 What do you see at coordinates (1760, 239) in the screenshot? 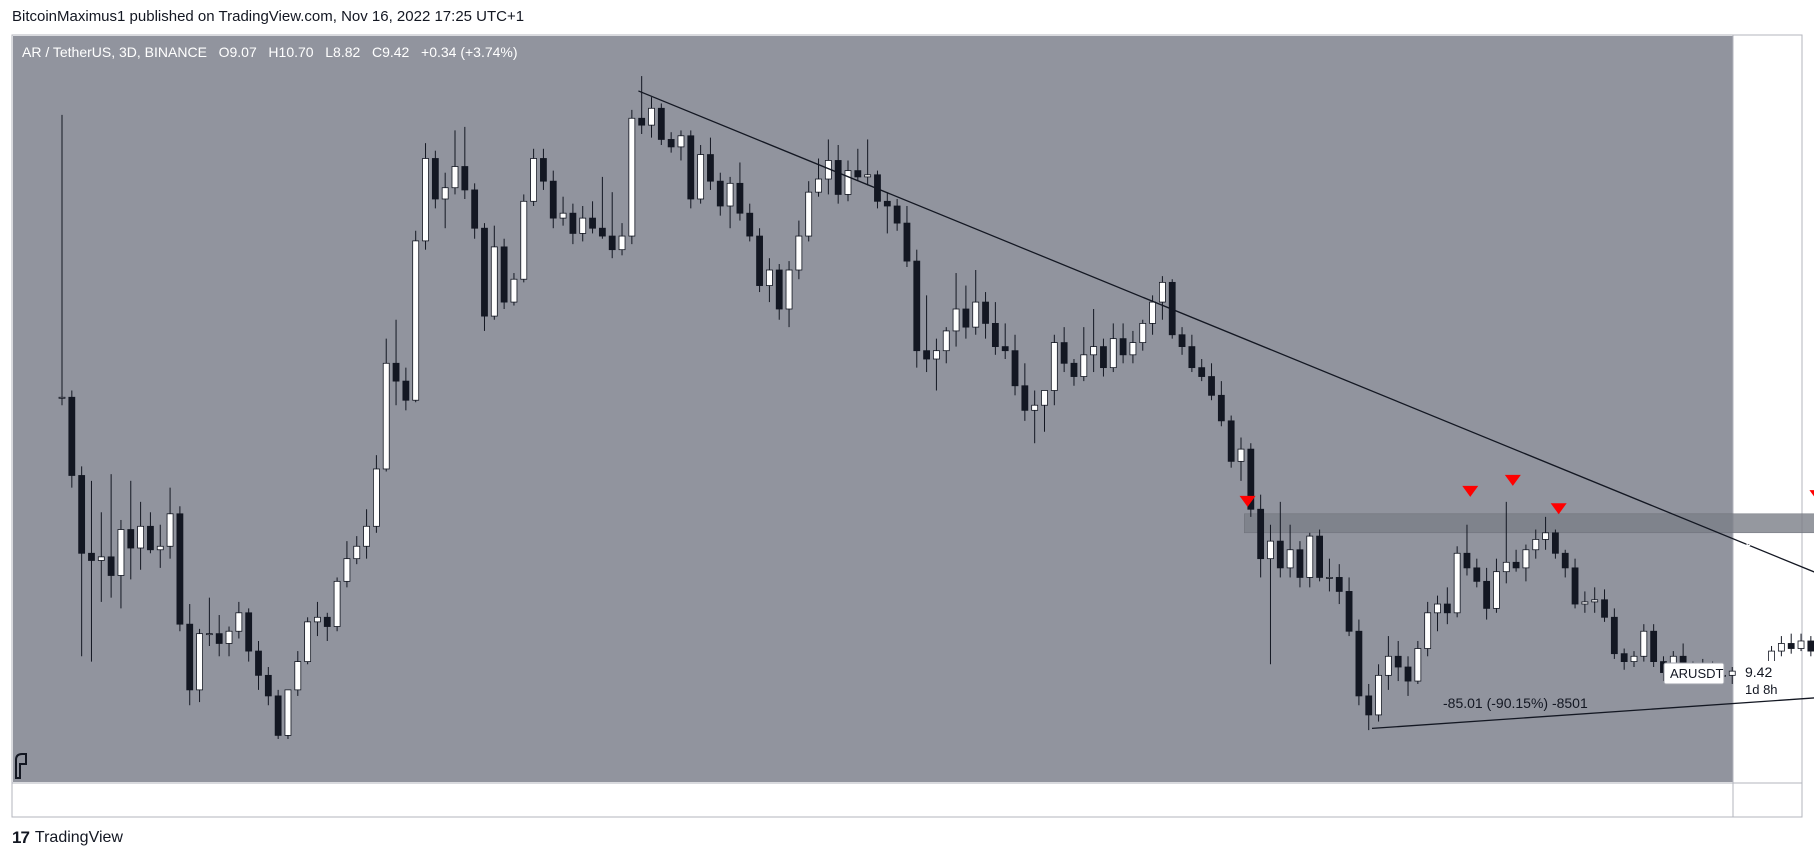
I see `price-tick: 49.00` at bounding box center [1760, 239].